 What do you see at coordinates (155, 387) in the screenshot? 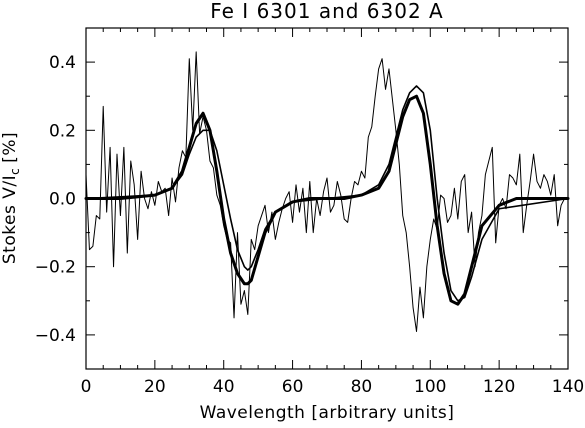
I see `x-tick-label: 20` at bounding box center [155, 387].